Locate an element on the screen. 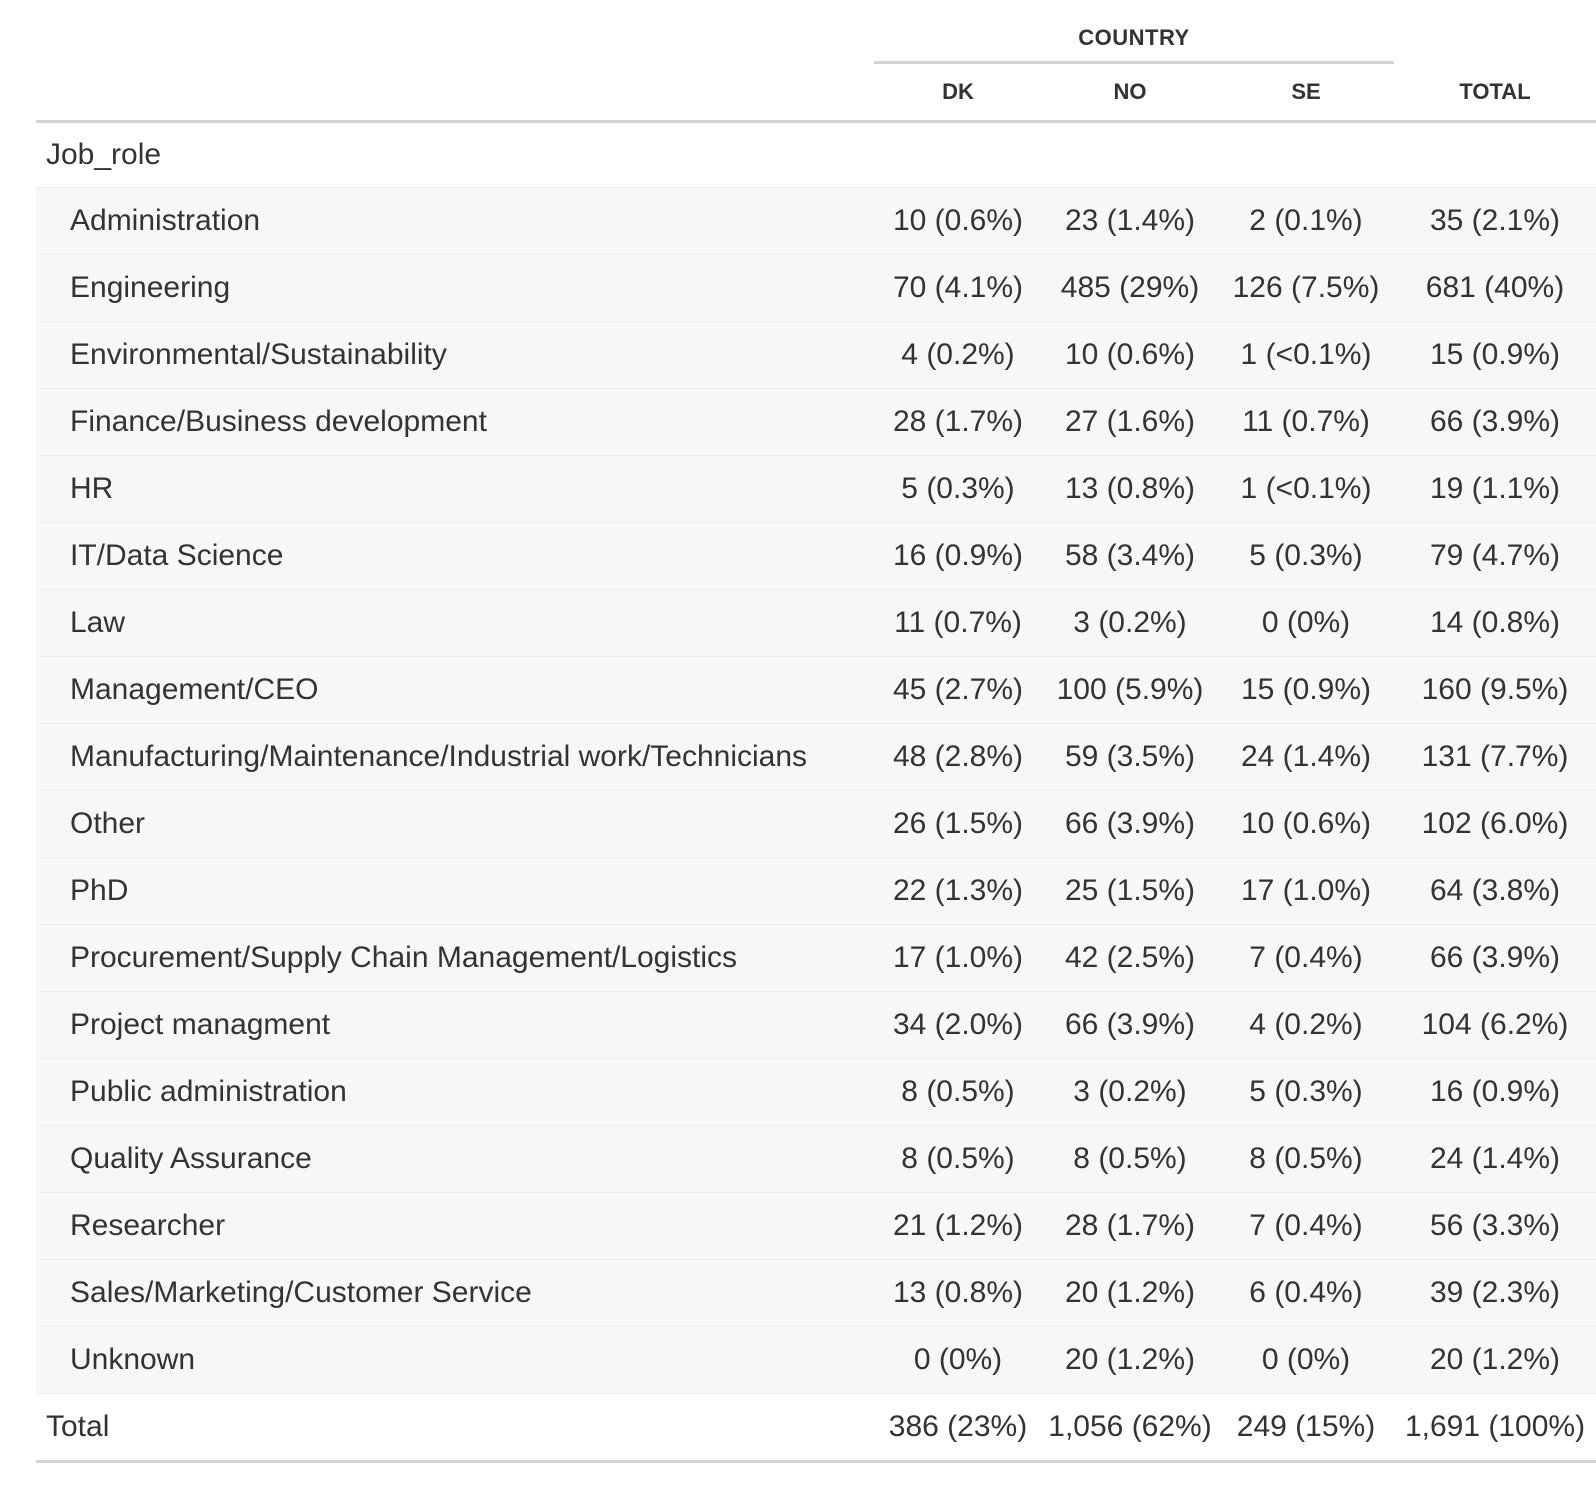 This screenshot has width=1596, height=1496. table-row: HR 5 (0.3%) 13 (0.8%) 1 (<0.1%) 19 (1.1%) is located at coordinates (816, 489).